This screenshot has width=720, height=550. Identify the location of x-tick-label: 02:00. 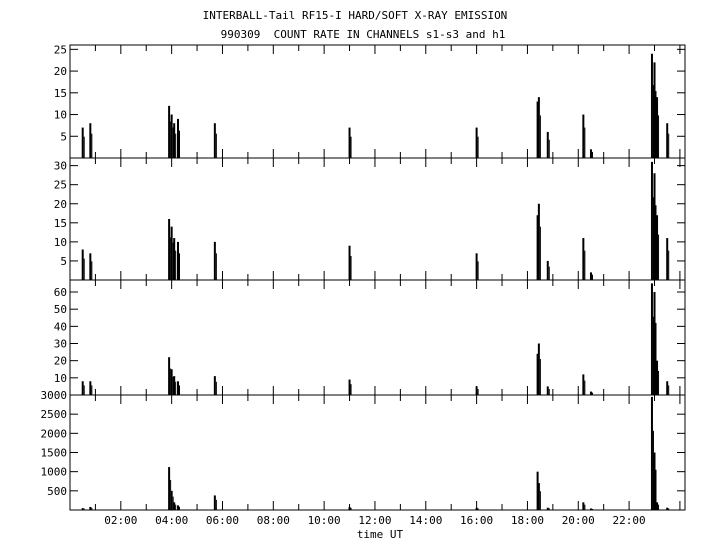
(120, 520).